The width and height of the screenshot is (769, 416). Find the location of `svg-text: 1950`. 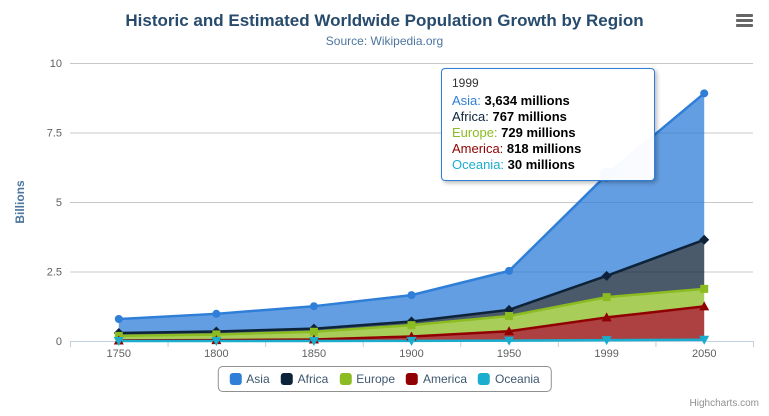

svg-text: 1950 is located at coordinates (509, 354).